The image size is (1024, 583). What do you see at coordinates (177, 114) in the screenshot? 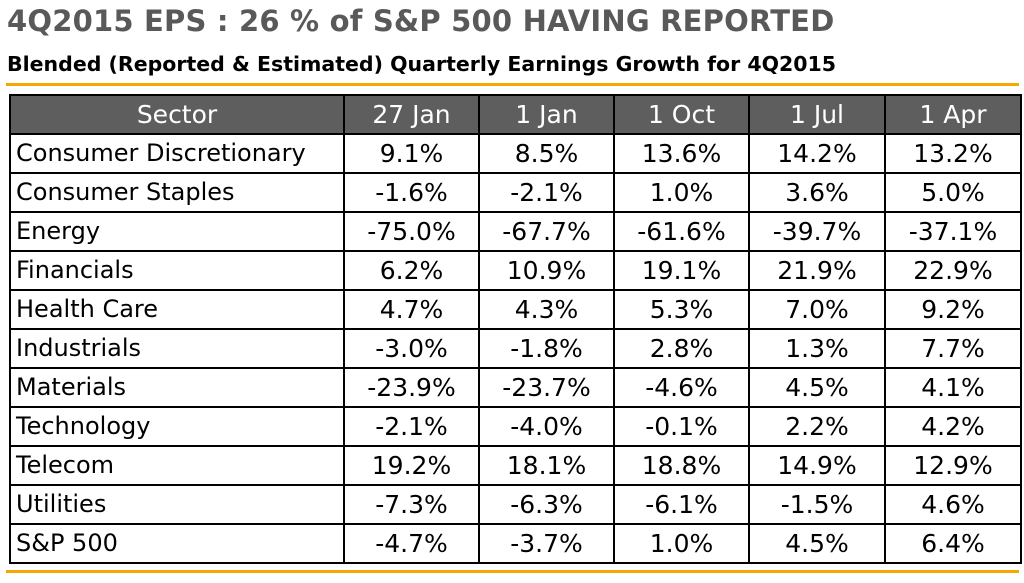
I see `column-header-sector: Sector` at bounding box center [177, 114].